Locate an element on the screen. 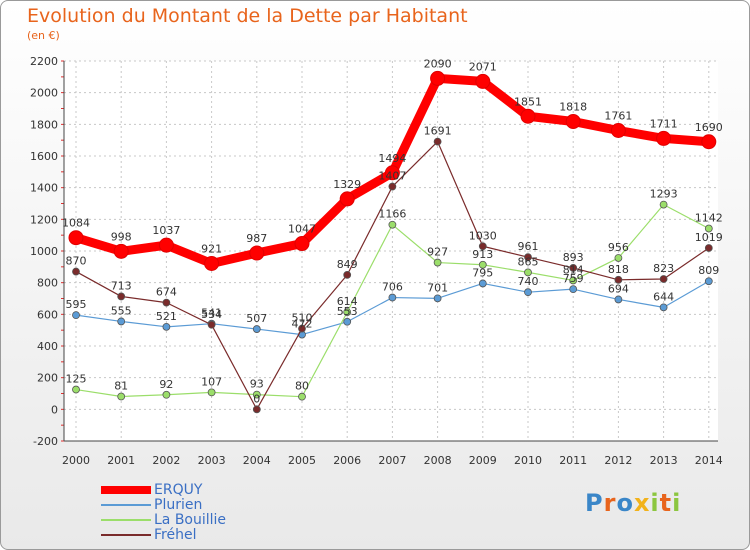 The width and height of the screenshot is (750, 550). data-label: 644 is located at coordinates (663, 296).